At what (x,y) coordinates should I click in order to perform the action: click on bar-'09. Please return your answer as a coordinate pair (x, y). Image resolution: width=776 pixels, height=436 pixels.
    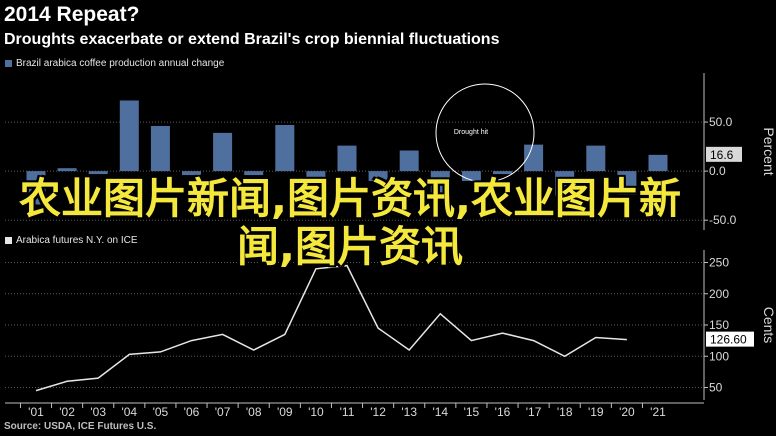
    Looking at the image, I should click on (285, 148).